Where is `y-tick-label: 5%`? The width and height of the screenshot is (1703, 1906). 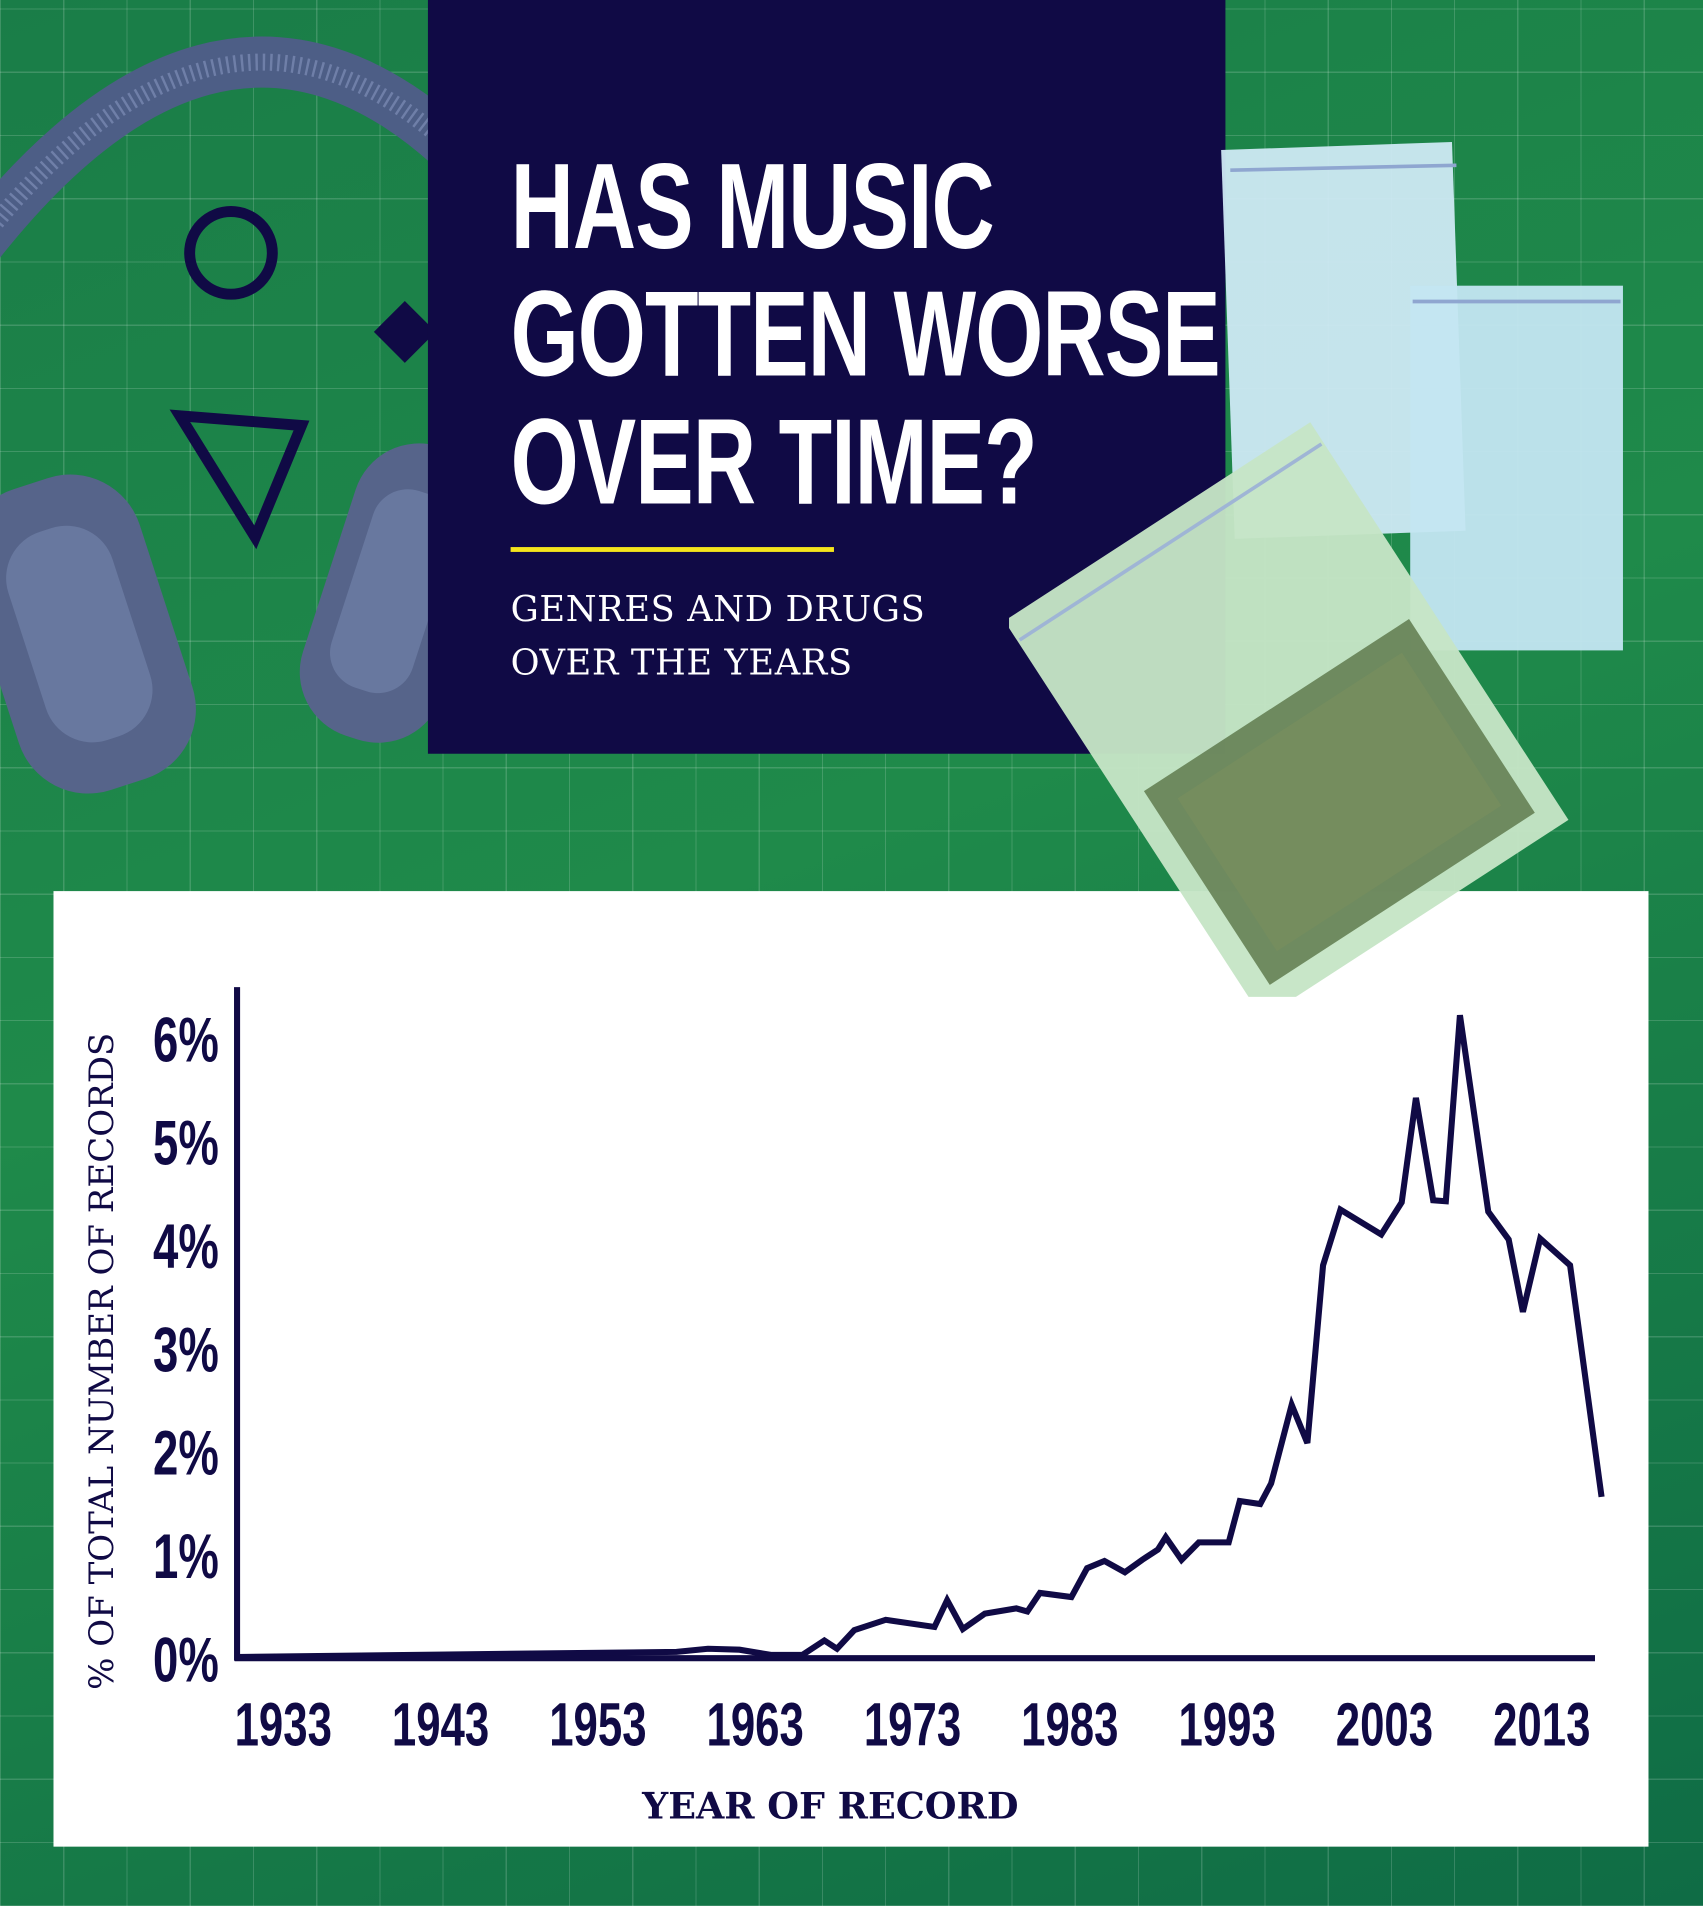 y-tick-label: 5% is located at coordinates (186, 1142).